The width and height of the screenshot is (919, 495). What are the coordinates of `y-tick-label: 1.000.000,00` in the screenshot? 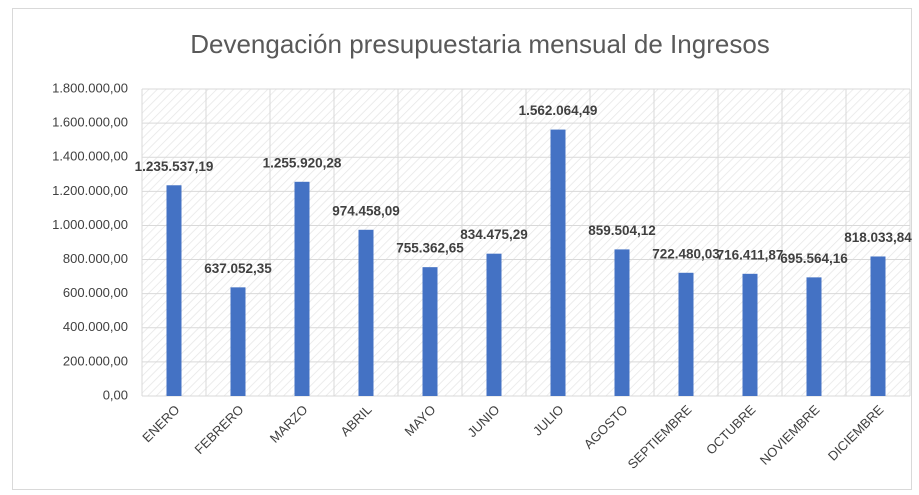 It's located at (90, 224).